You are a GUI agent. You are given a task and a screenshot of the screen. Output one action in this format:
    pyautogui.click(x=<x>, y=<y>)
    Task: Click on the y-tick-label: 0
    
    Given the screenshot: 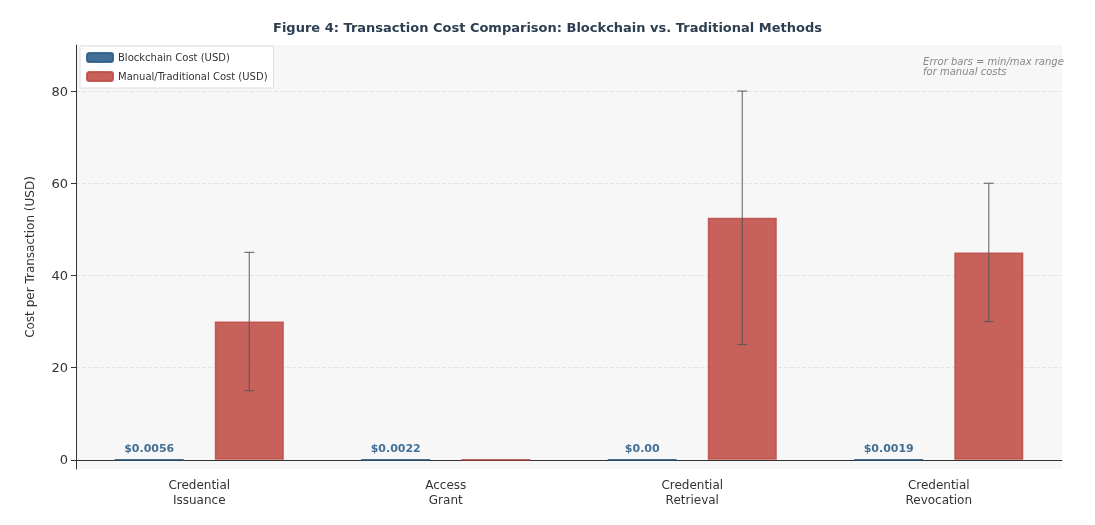 What is the action you would take?
    pyautogui.click(x=63, y=460)
    